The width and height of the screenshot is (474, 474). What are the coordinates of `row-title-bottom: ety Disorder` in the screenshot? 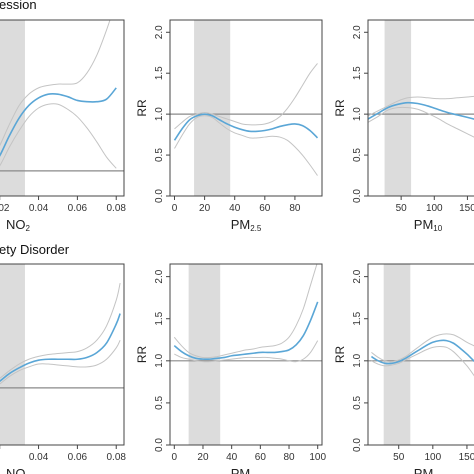 It's located at (35, 249).